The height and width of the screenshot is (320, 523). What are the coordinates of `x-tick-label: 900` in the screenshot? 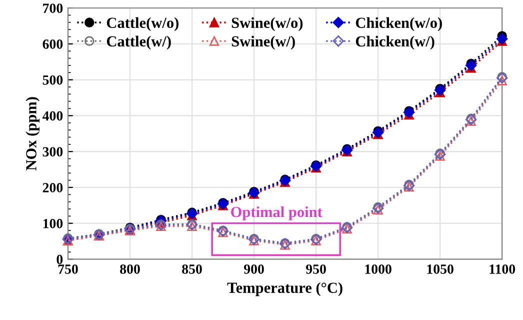 It's located at (254, 269).